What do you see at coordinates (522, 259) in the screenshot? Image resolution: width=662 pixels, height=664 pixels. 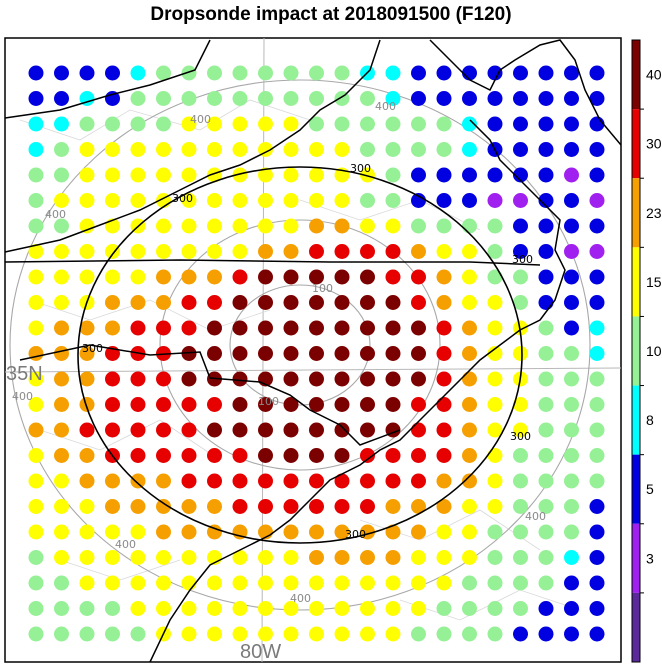 I see `contour-label: 300` at bounding box center [522, 259].